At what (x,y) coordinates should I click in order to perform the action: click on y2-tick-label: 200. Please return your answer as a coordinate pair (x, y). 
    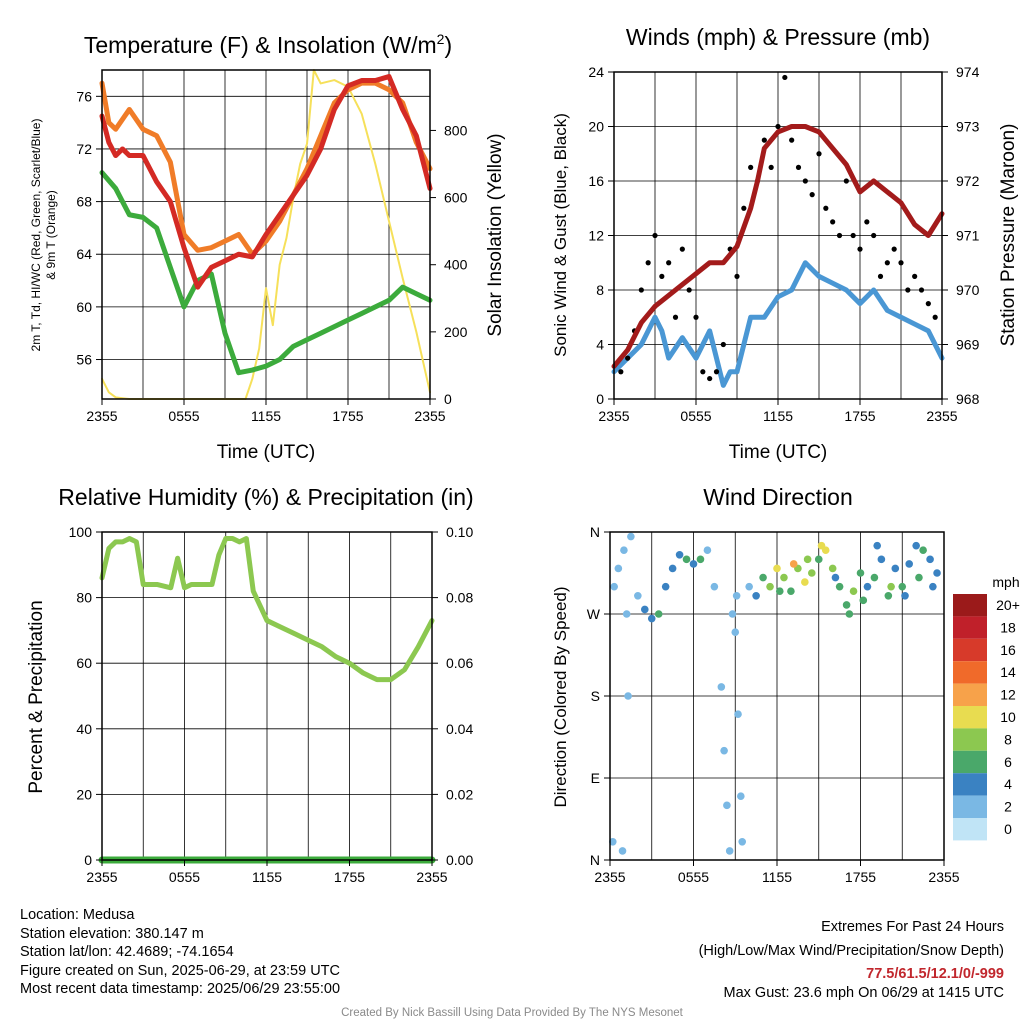
    Looking at the image, I should click on (456, 332).